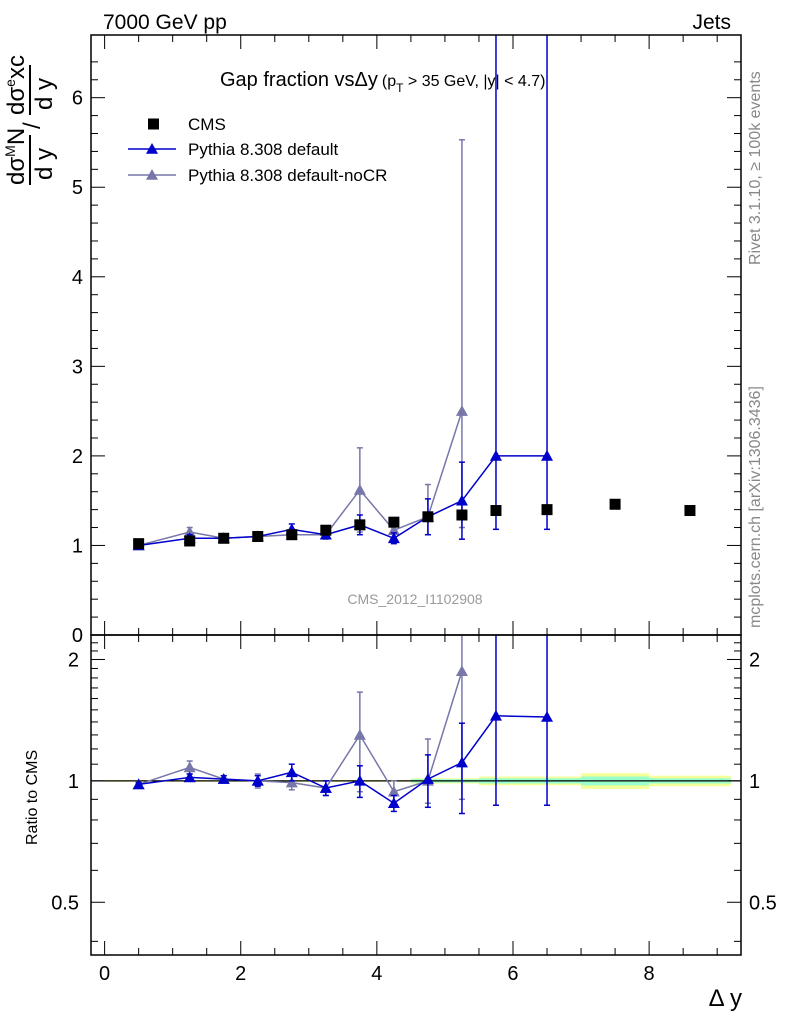 The width and height of the screenshot is (786, 1024). Describe the element at coordinates (263, 149) in the screenshot. I see `legend-label: Pythia 8.308 default` at that location.